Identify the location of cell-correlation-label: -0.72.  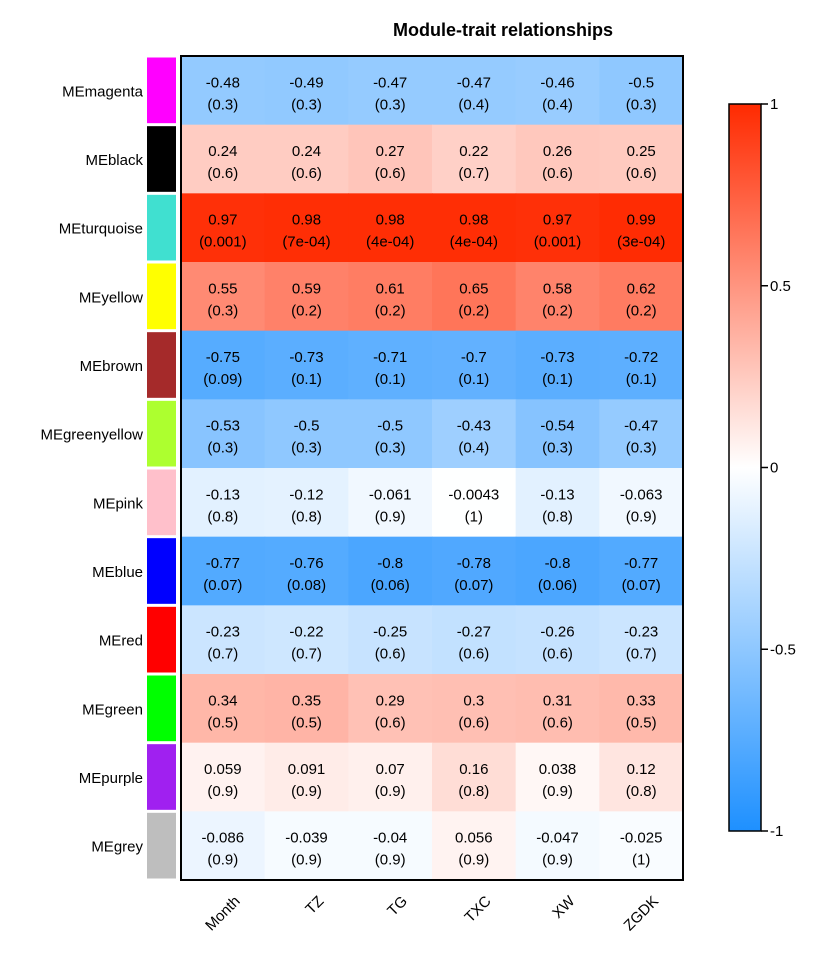
(641, 357).